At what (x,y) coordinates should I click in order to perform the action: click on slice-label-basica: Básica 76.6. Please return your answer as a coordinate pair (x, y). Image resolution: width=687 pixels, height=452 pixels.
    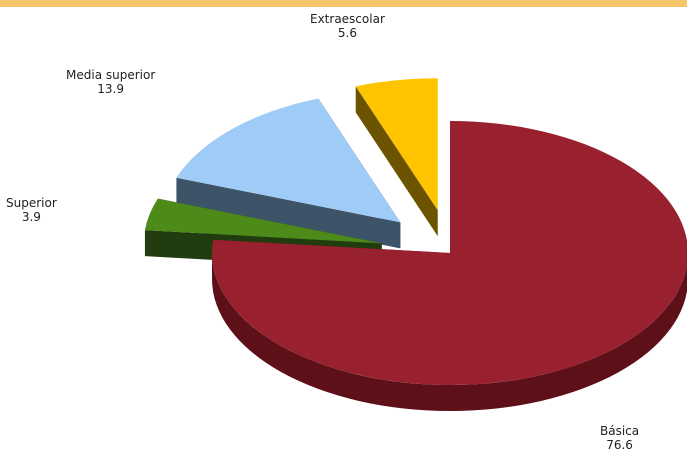
    Looking at the image, I should click on (619, 438).